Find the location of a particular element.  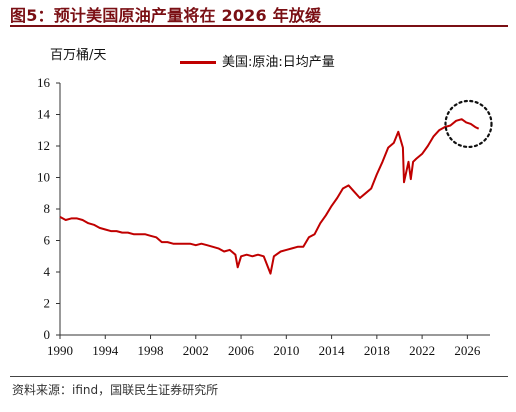

x-tick-label: 2002 is located at coordinates (196, 350).